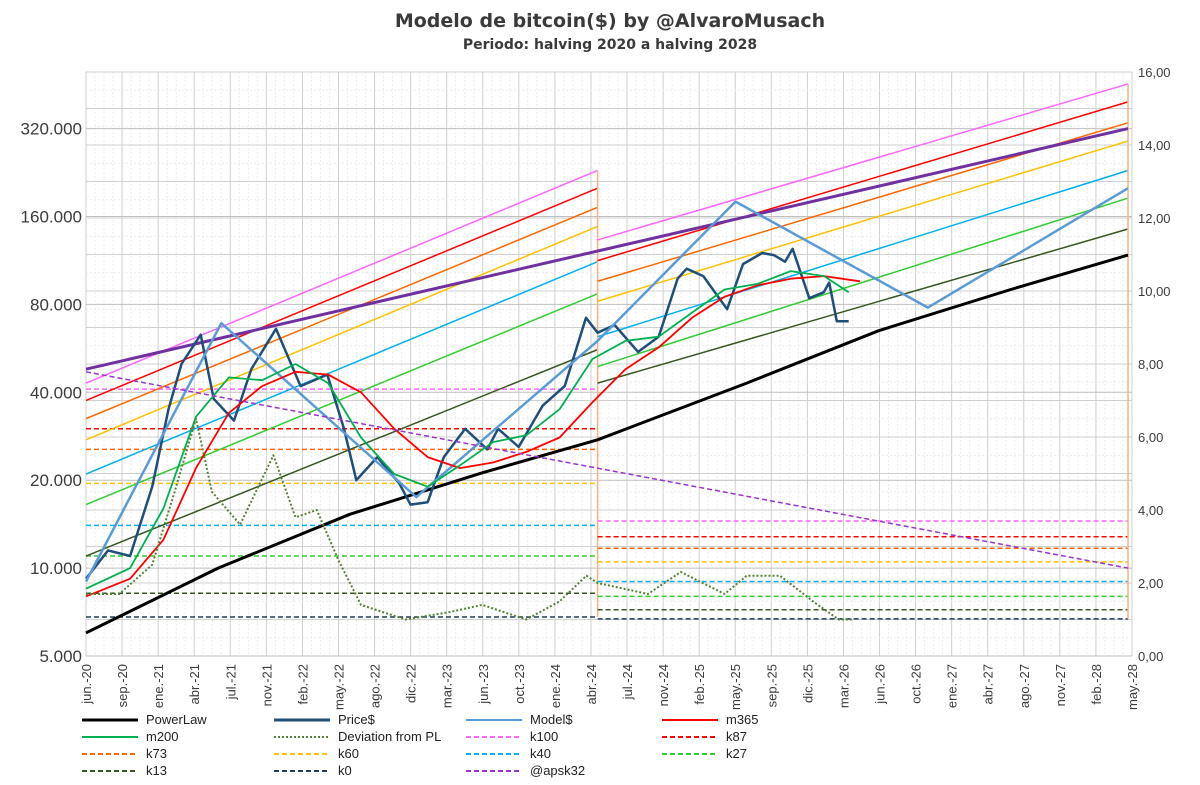 This screenshot has height=785, width=1200. Describe the element at coordinates (56, 304) in the screenshot. I see `y-left-tick-label: 80.000` at that location.